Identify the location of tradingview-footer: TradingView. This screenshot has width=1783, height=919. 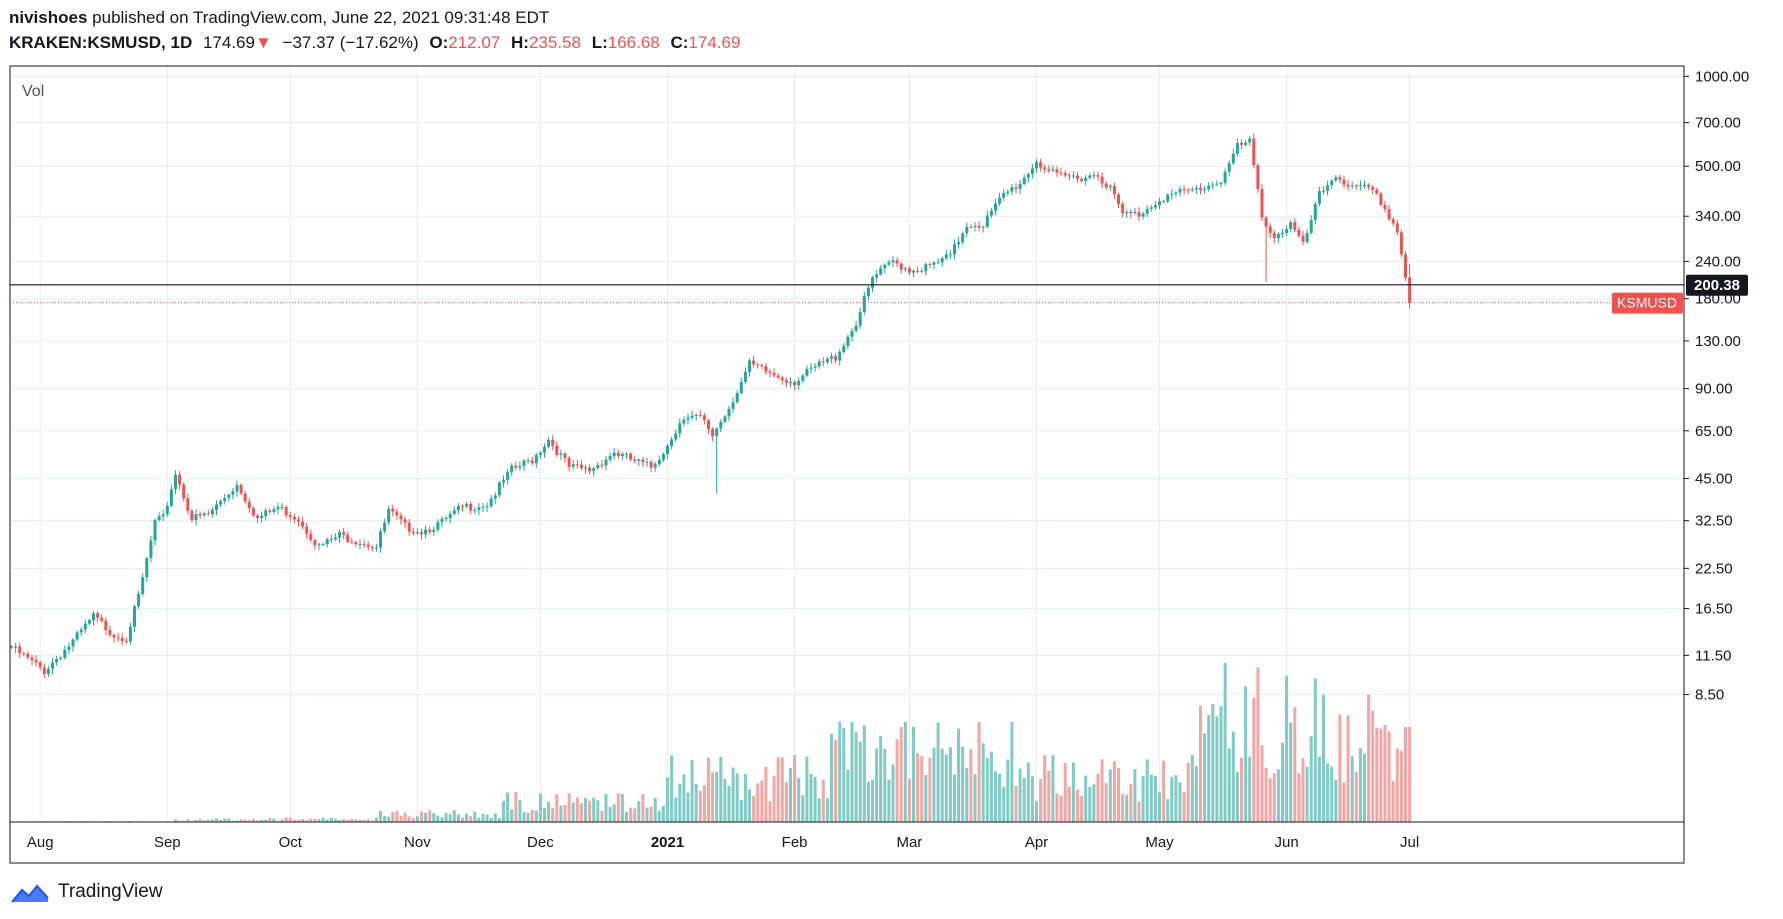
(86, 892).